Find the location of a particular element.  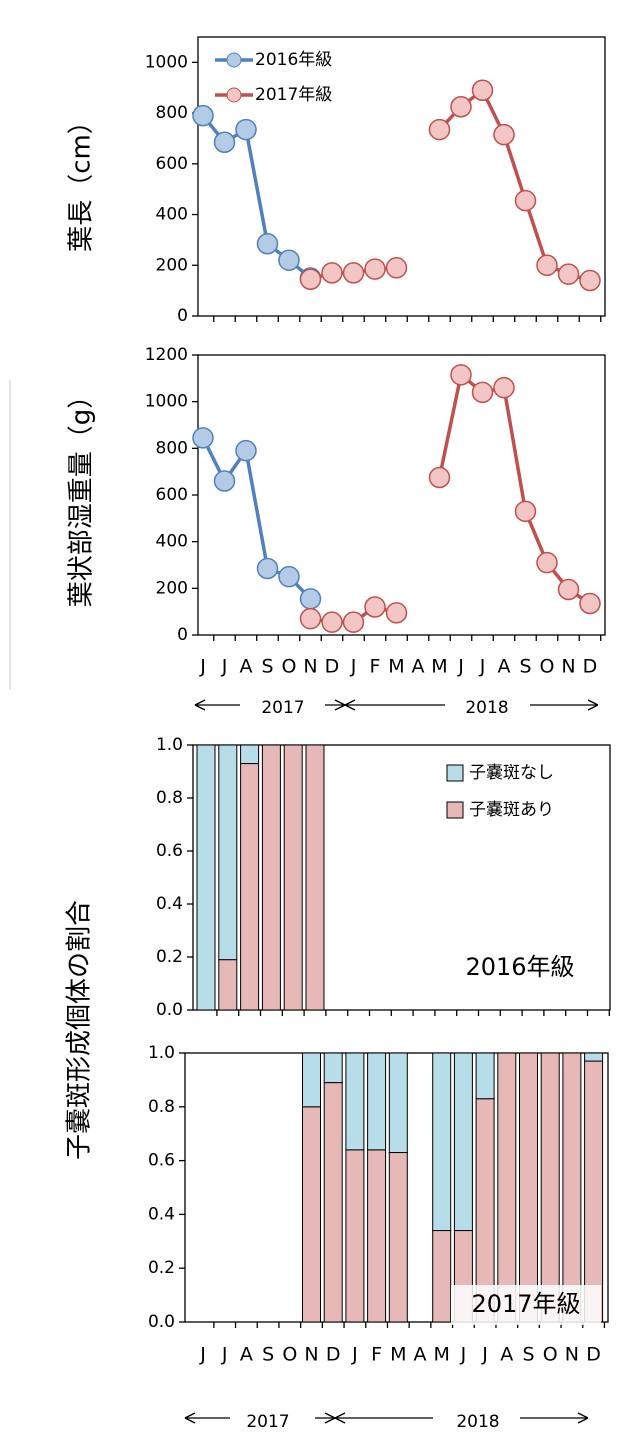

y-tick-label: 0.4 is located at coordinates (169, 904).